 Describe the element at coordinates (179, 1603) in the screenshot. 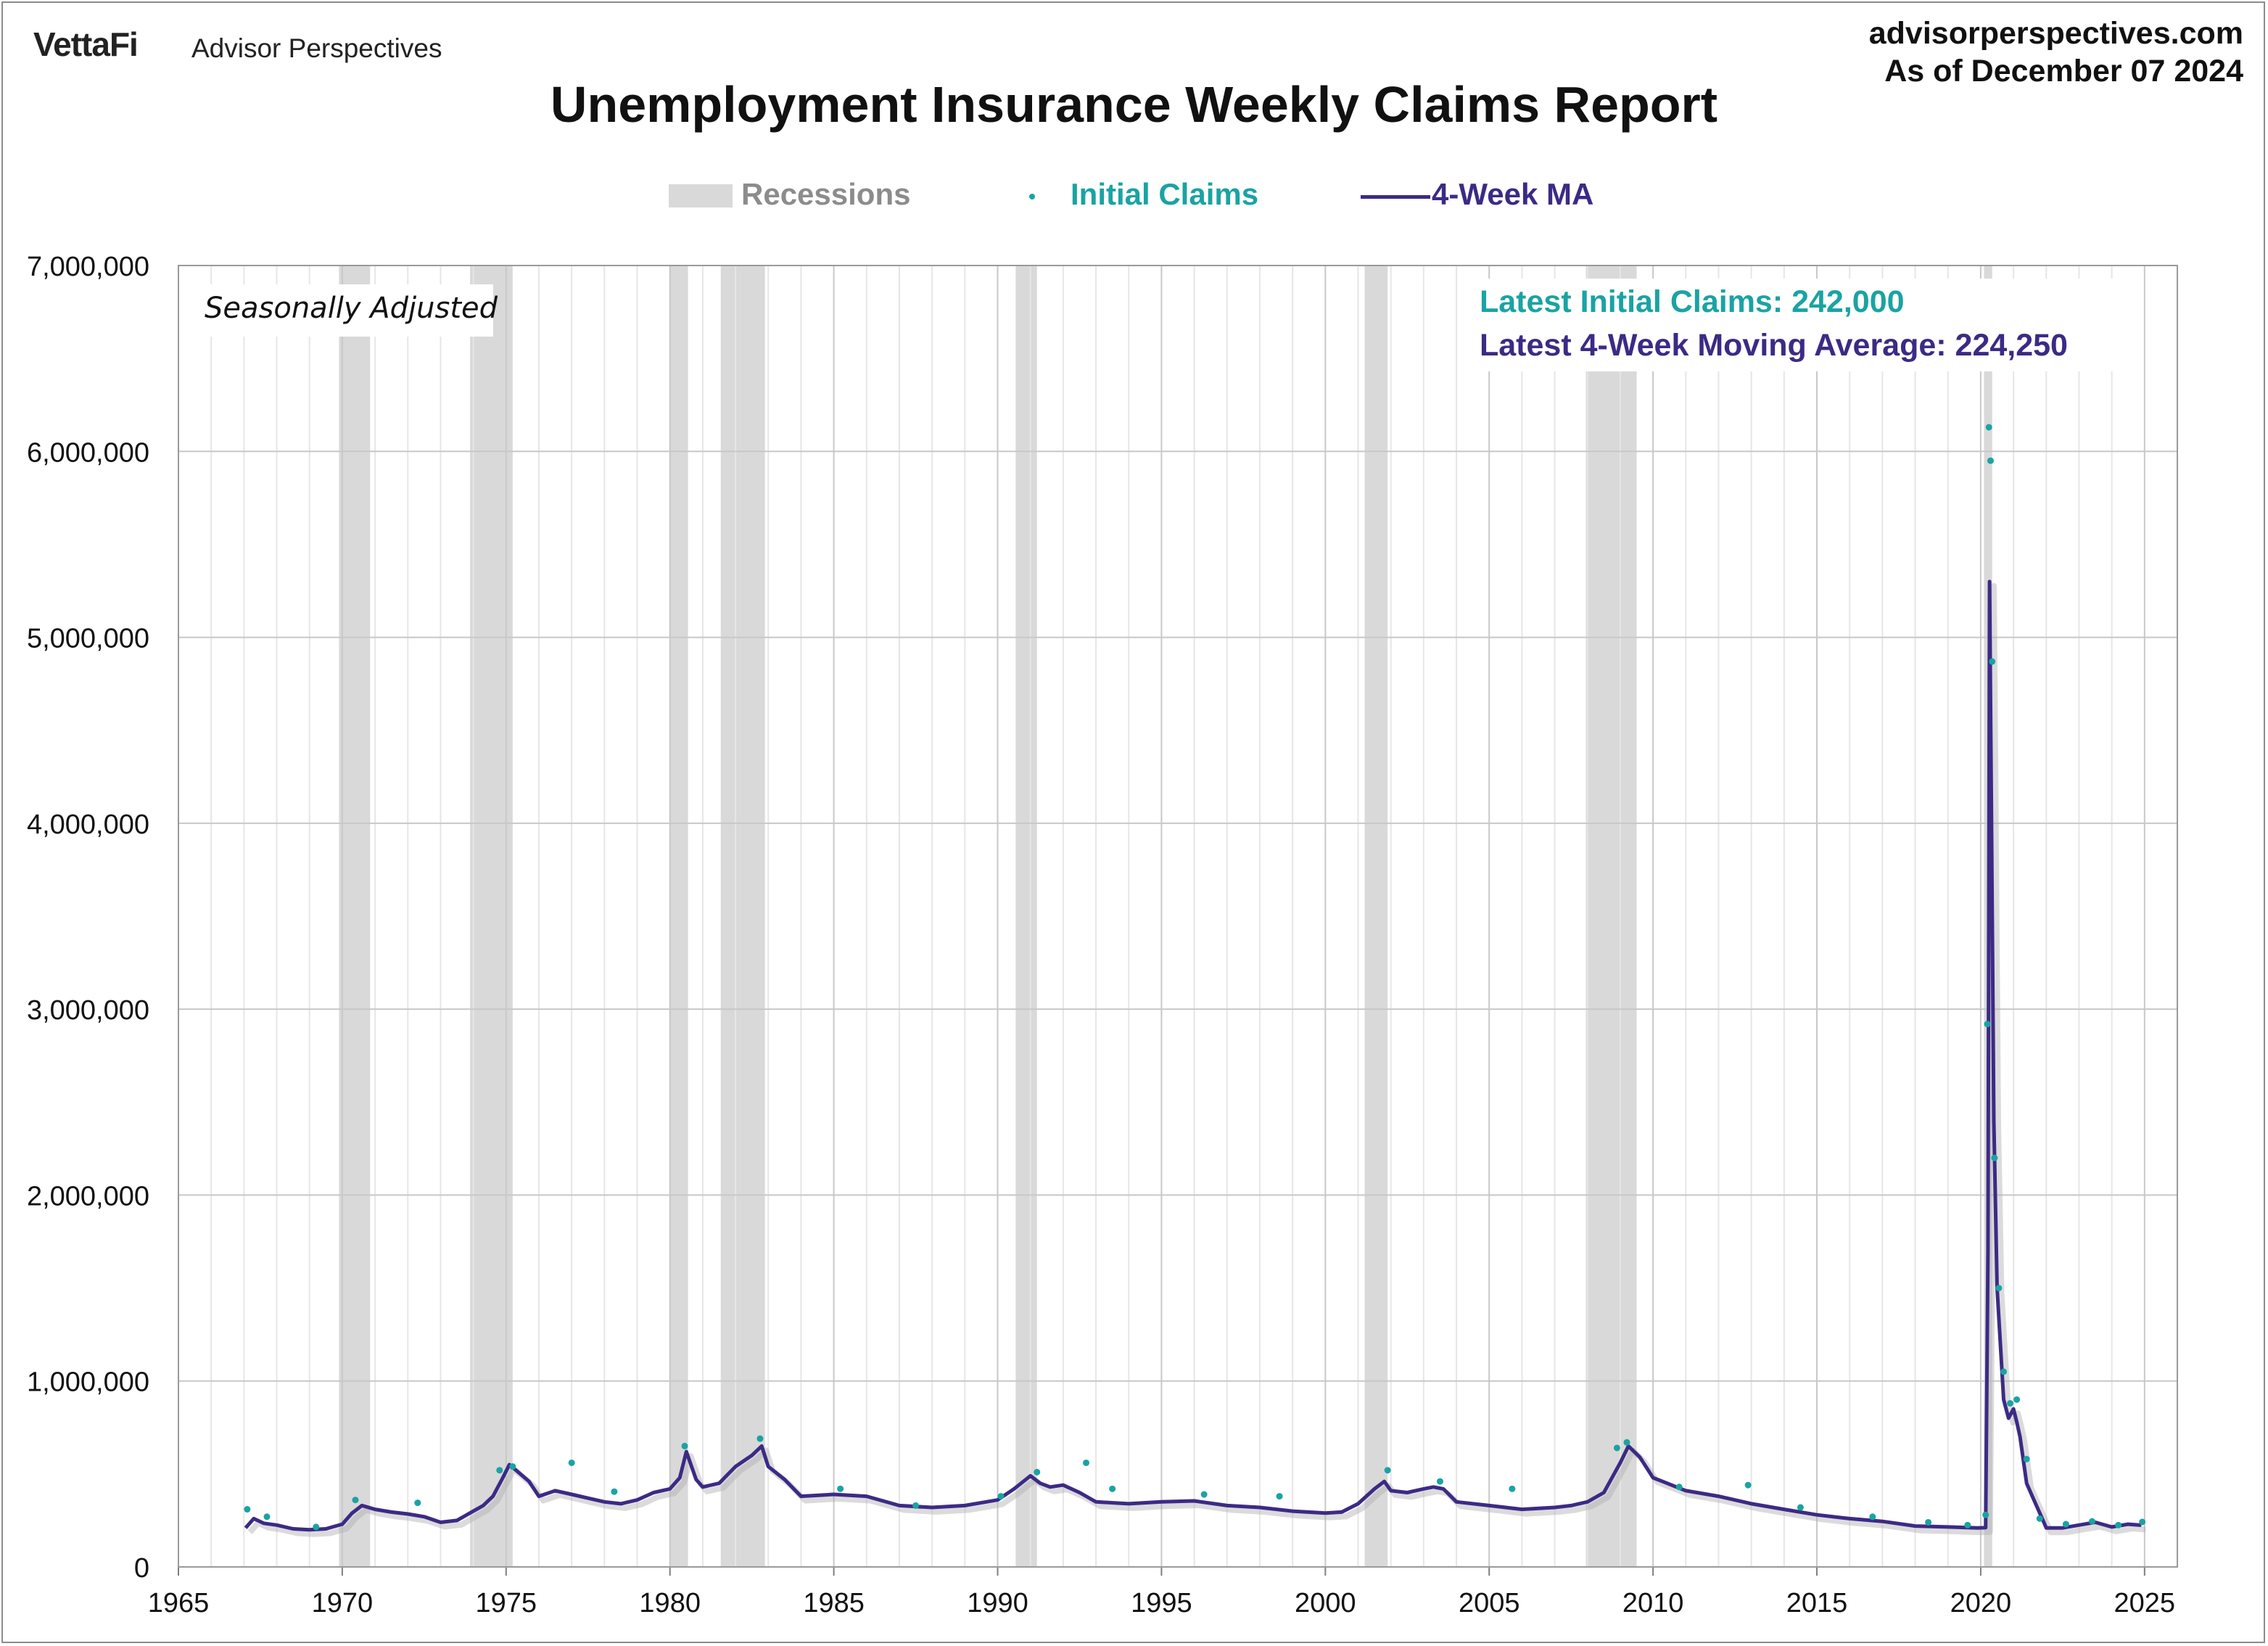

I see `x-tick-label: 1965` at that location.